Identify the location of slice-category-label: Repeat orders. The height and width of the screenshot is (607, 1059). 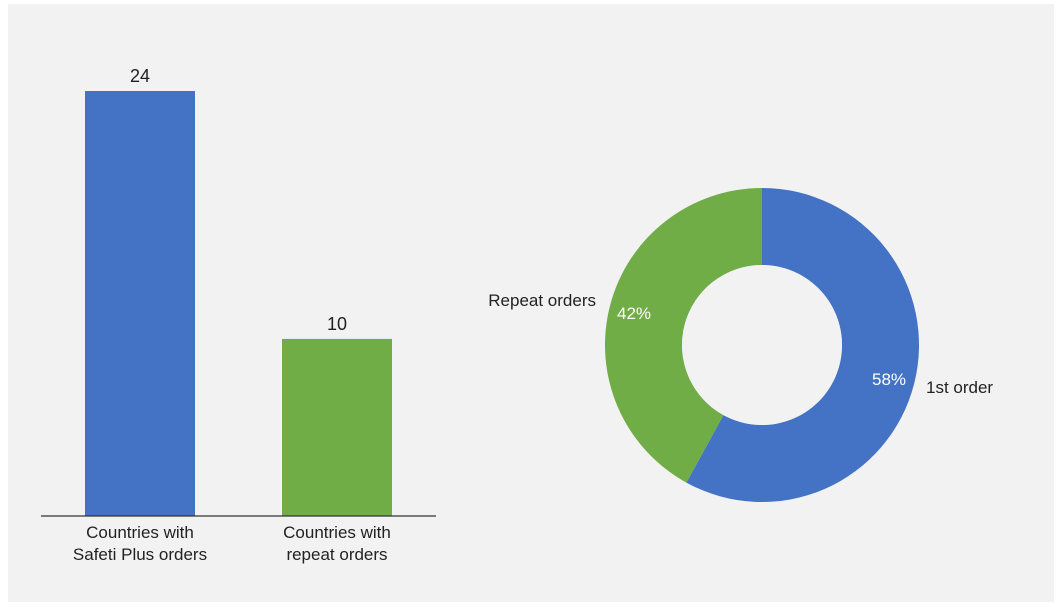
(542, 300).